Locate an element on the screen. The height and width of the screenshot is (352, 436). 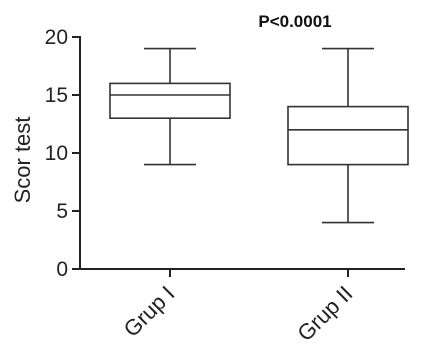
x-category-label: Grup I is located at coordinates (149, 311).